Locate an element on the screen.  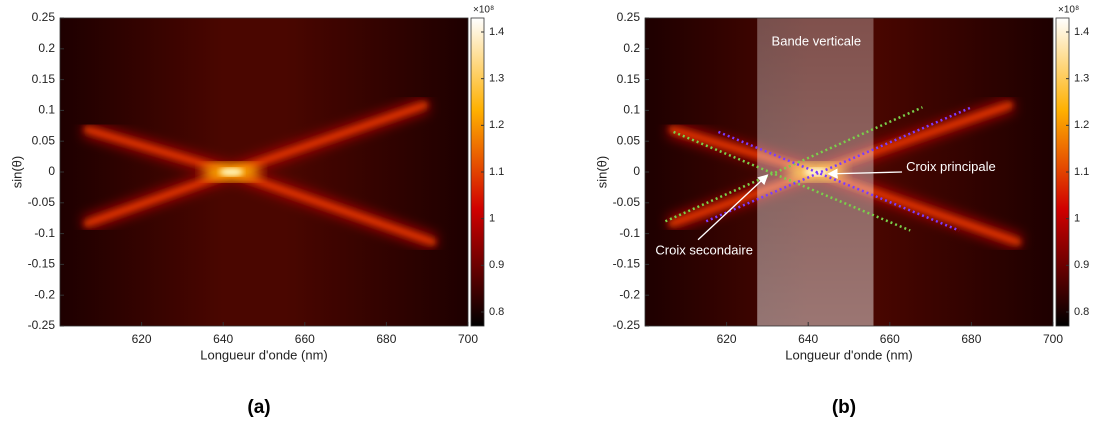
x-core is located at coordinates (231, 172).